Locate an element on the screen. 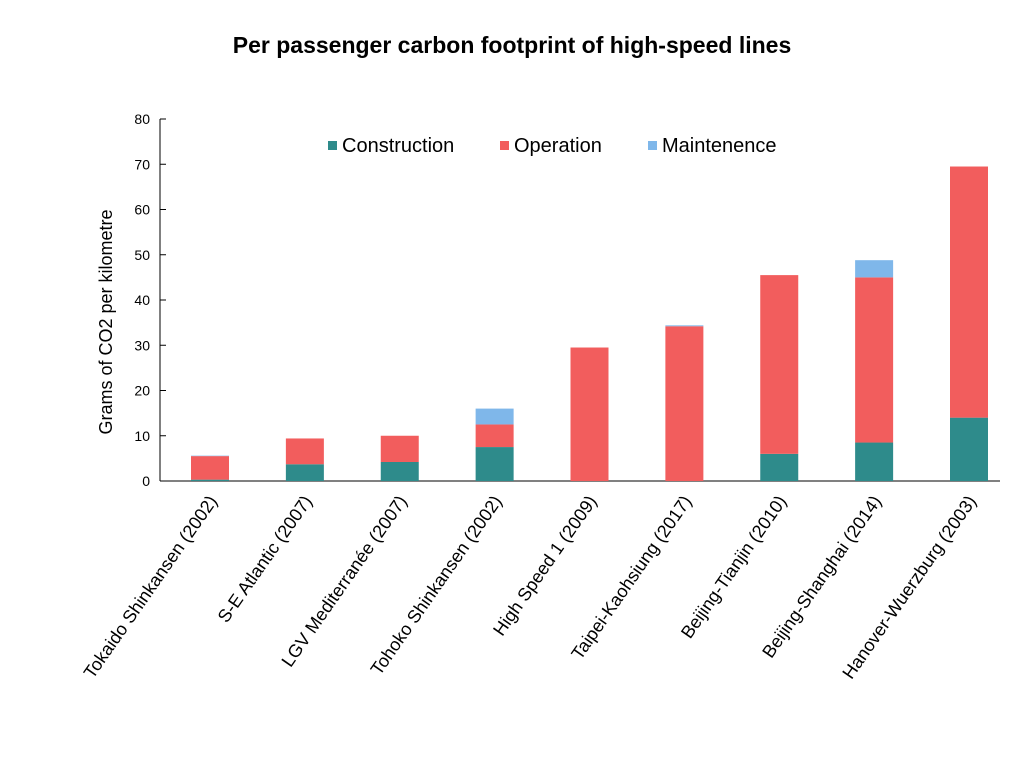  y-tick-label: 40 is located at coordinates (142, 300).